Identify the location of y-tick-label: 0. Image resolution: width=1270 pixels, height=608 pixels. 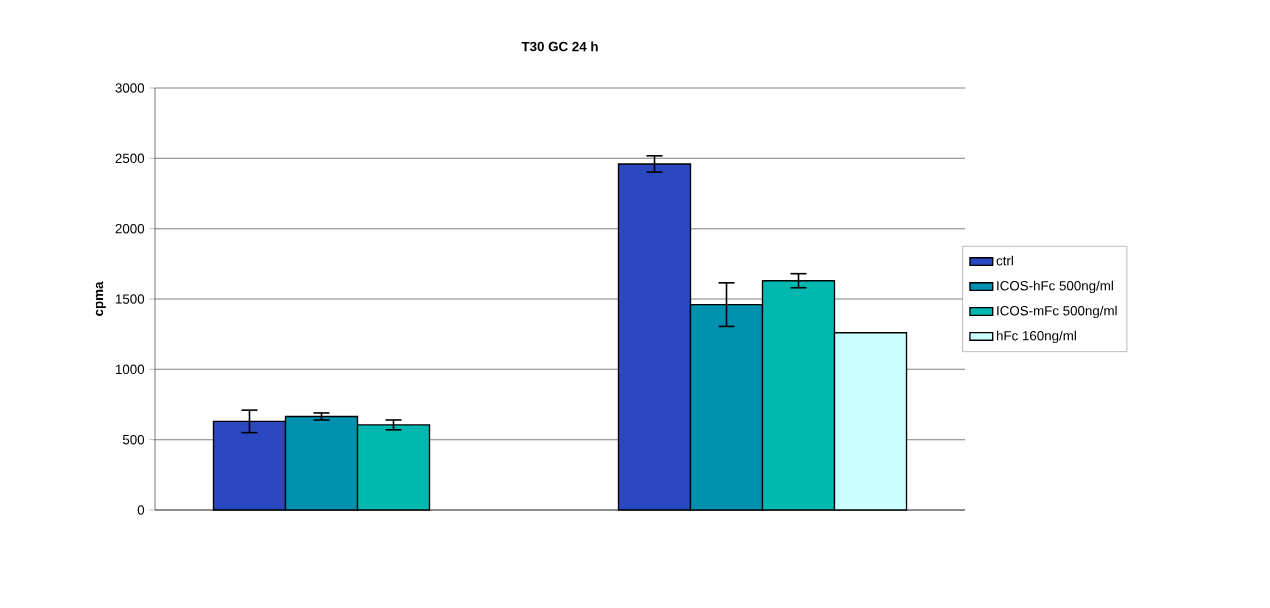
(141, 510).